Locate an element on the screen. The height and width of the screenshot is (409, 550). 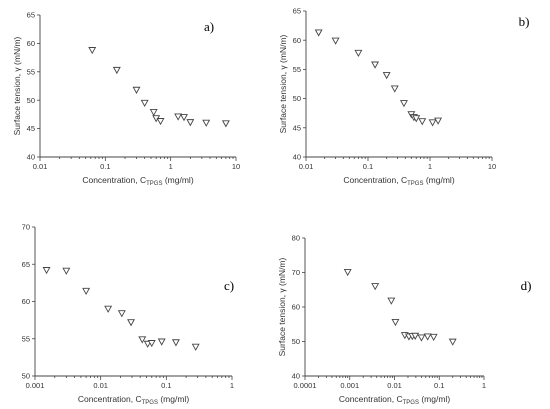
y-tick-label: 80 is located at coordinates (296, 238).